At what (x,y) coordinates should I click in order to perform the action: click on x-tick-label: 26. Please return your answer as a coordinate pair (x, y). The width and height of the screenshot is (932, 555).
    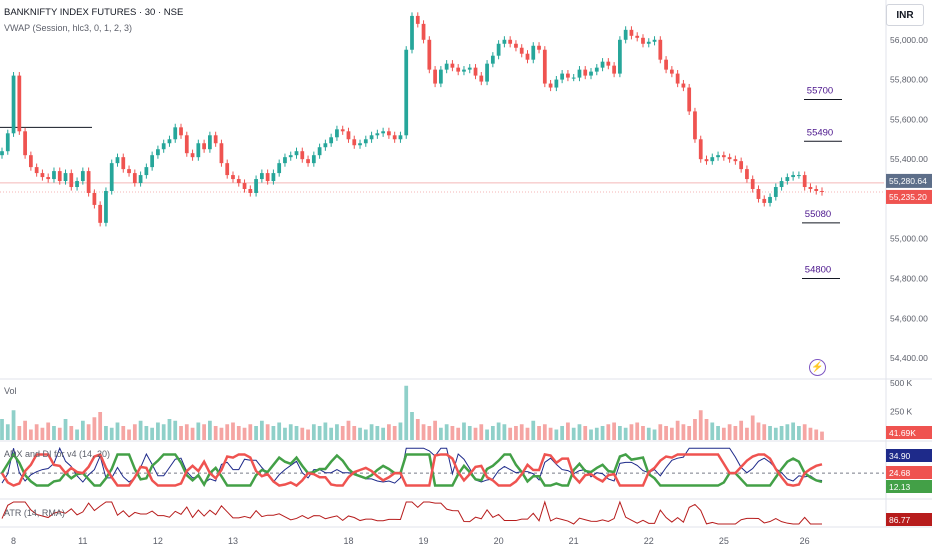
    Looking at the image, I should click on (805, 541).